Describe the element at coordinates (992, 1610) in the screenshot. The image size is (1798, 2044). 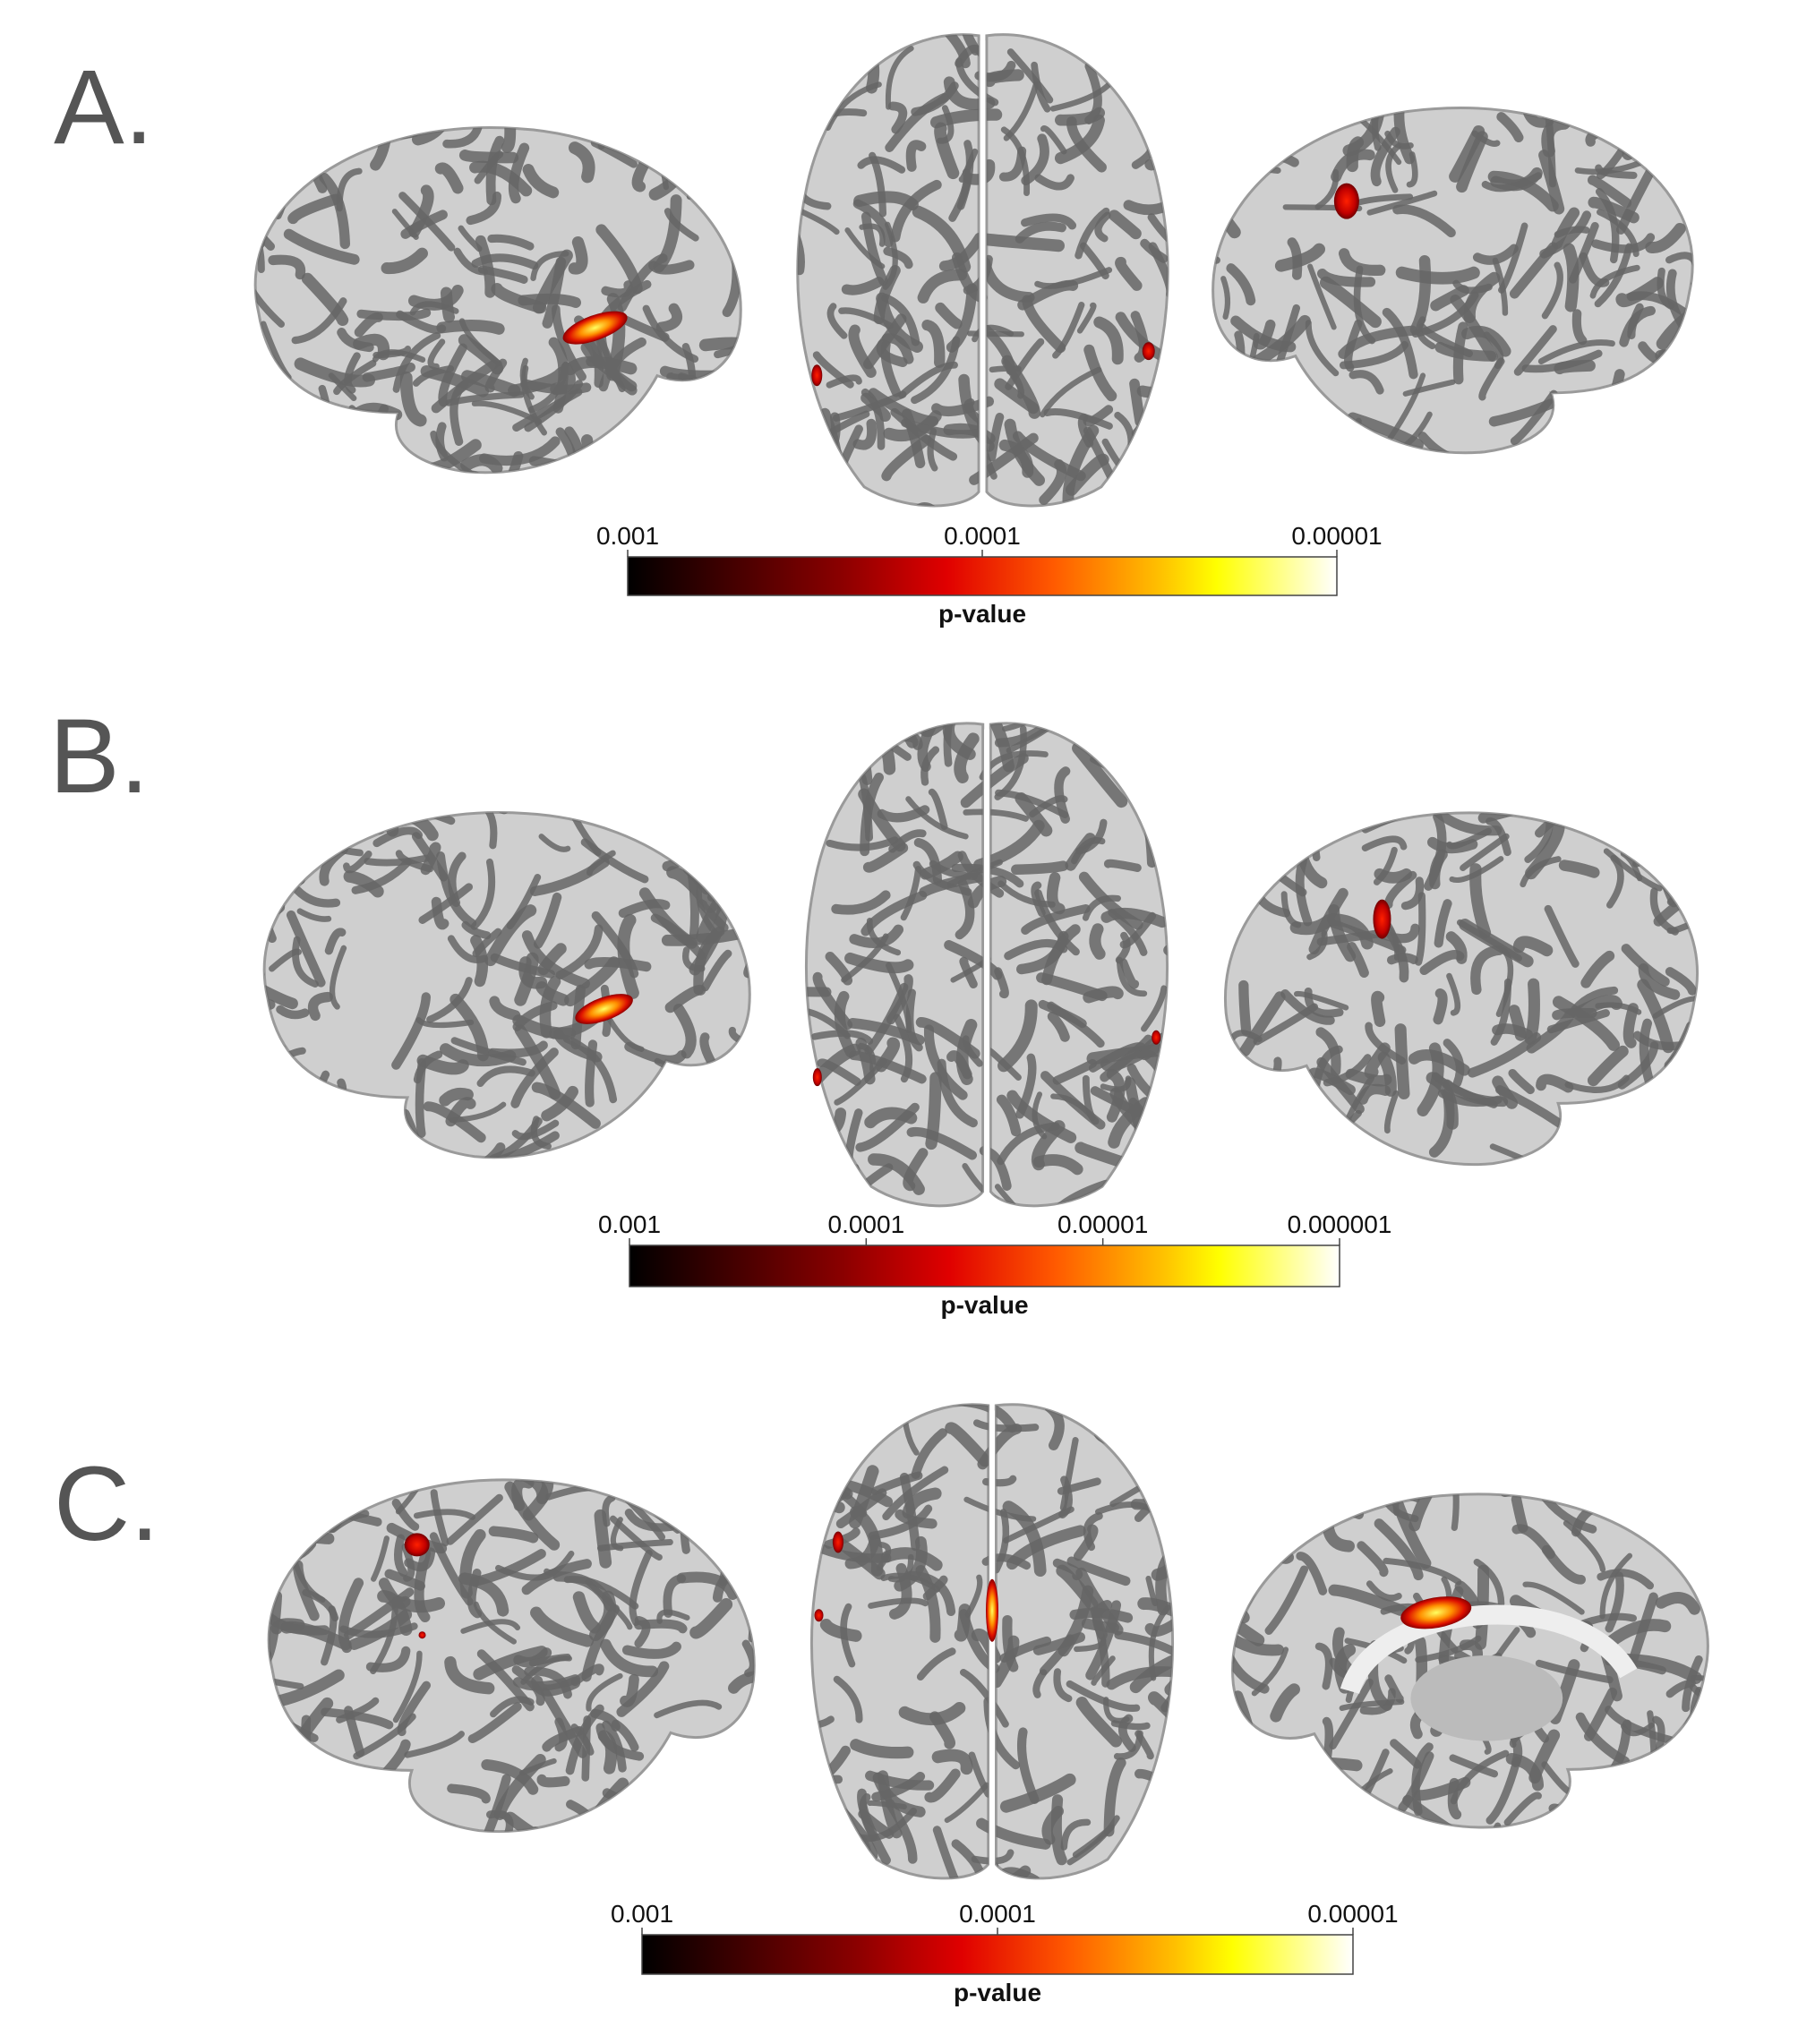
I see `activation` at that location.